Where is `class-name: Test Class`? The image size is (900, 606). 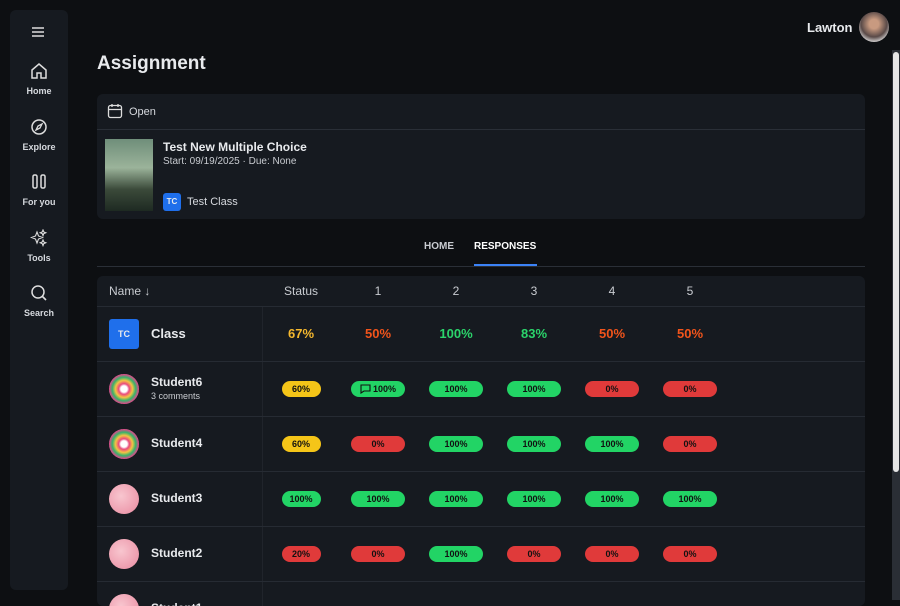
class-name: Test Class is located at coordinates (212, 202).